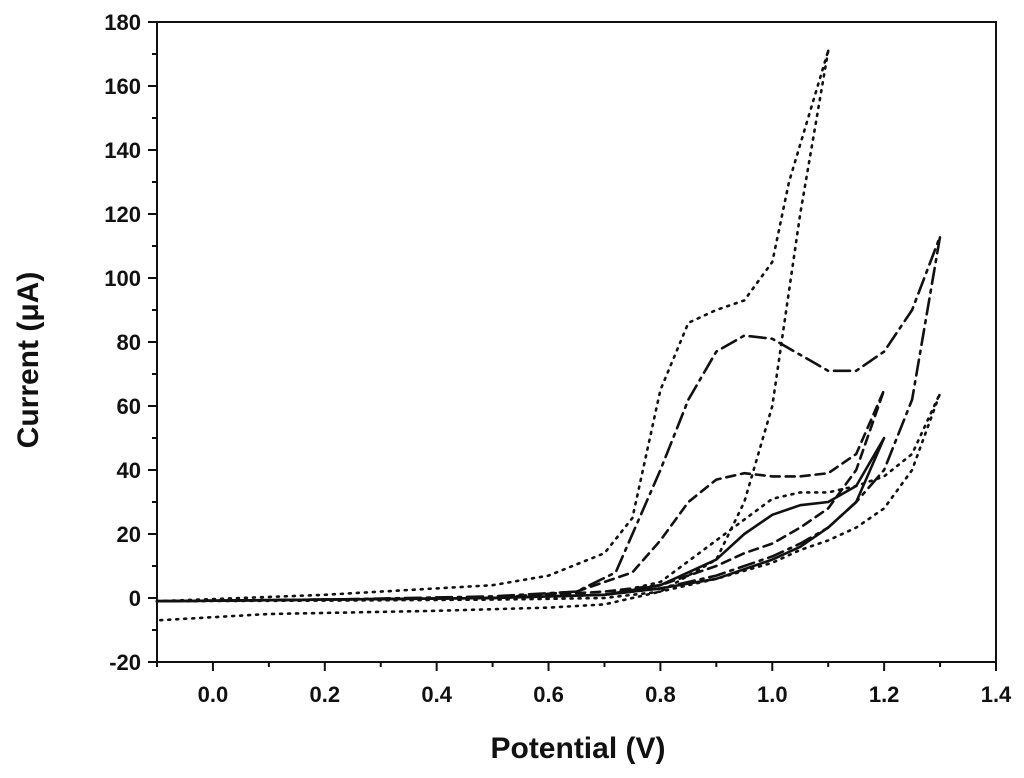 The width and height of the screenshot is (1024, 778). Describe the element at coordinates (884, 694) in the screenshot. I see `x-tick-label: 1.2` at that location.